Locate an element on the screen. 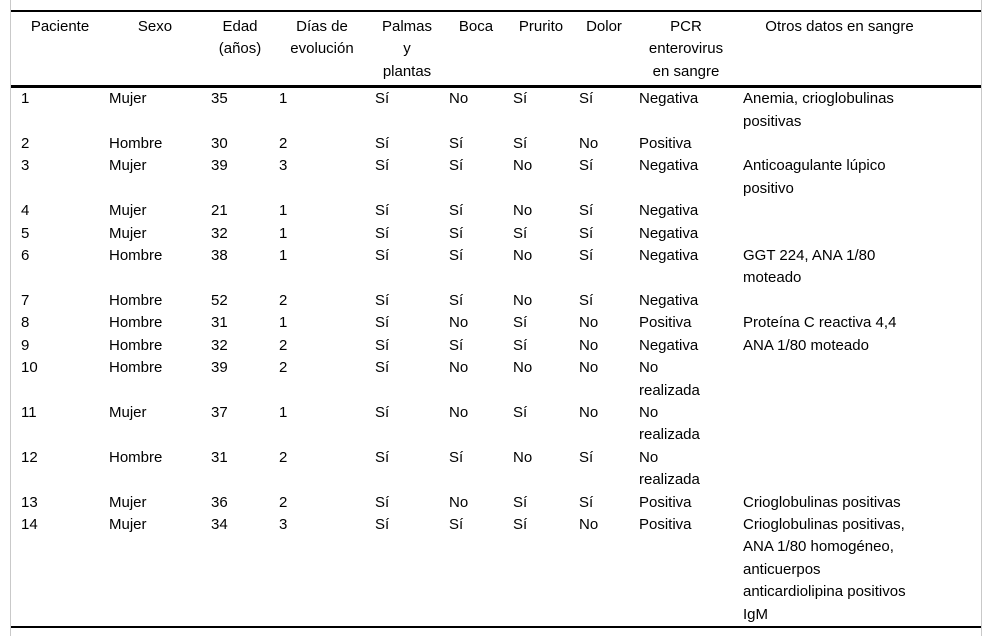  cell-dias-evolucion: 3 is located at coordinates (283, 166).